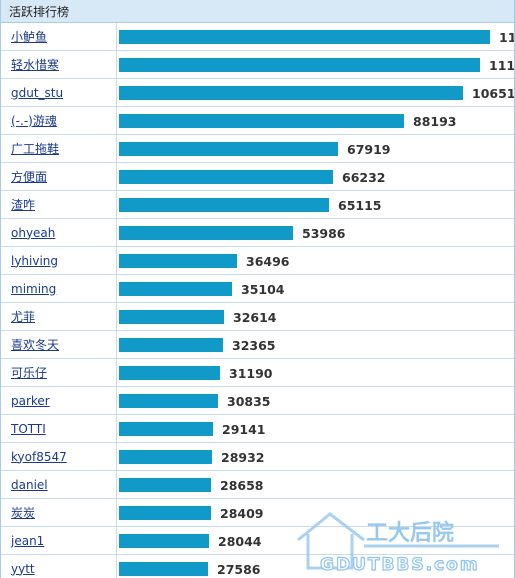  What do you see at coordinates (316, 400) in the screenshot?
I see `ranking-bar-cell: 30835` at bounding box center [316, 400].